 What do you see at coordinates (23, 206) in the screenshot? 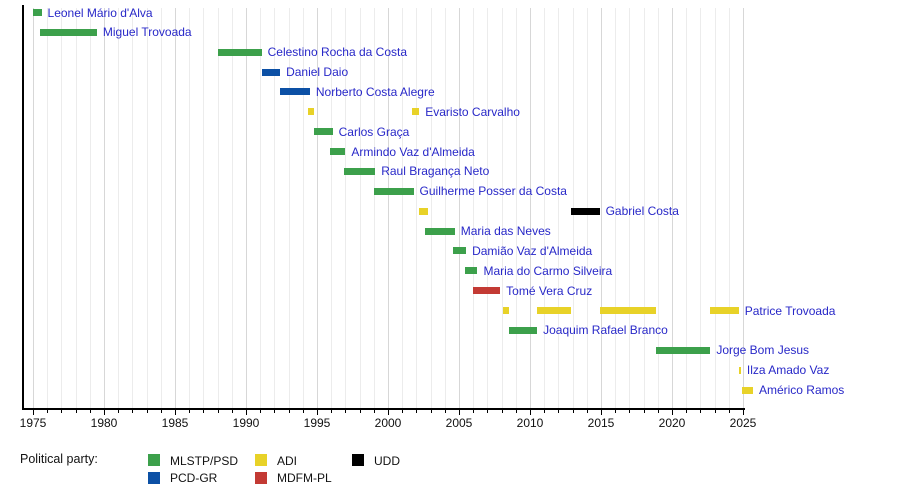
I see `y-axis-line` at bounding box center [23, 206].